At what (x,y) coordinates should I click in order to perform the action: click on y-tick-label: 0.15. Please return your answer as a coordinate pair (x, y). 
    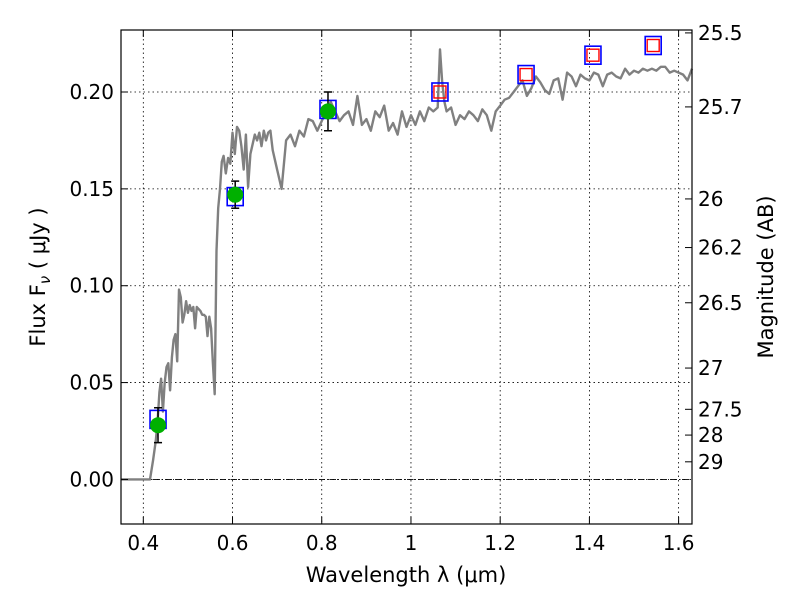
    Looking at the image, I should click on (91, 189).